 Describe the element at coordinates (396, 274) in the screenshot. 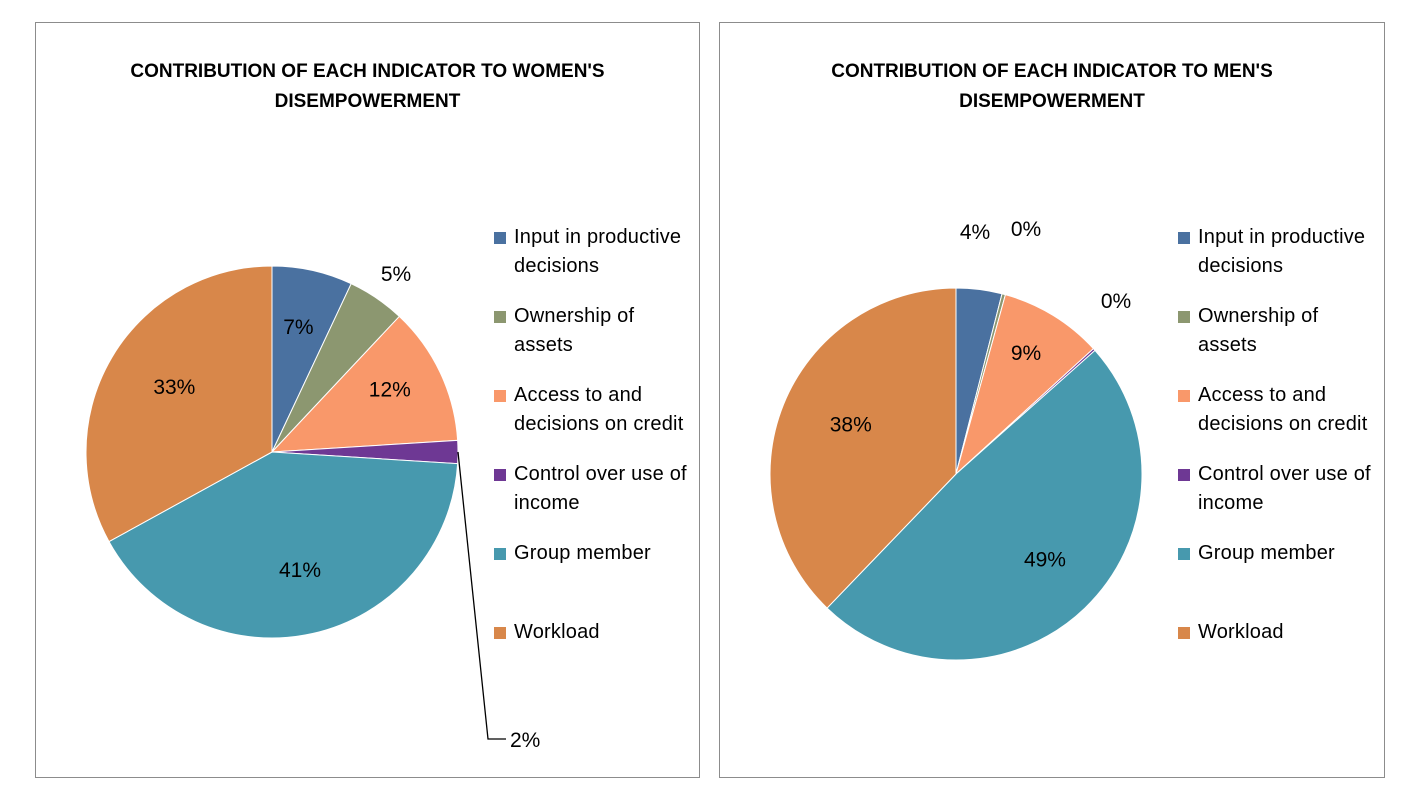

I see `data-label-ownership: 5%` at that location.